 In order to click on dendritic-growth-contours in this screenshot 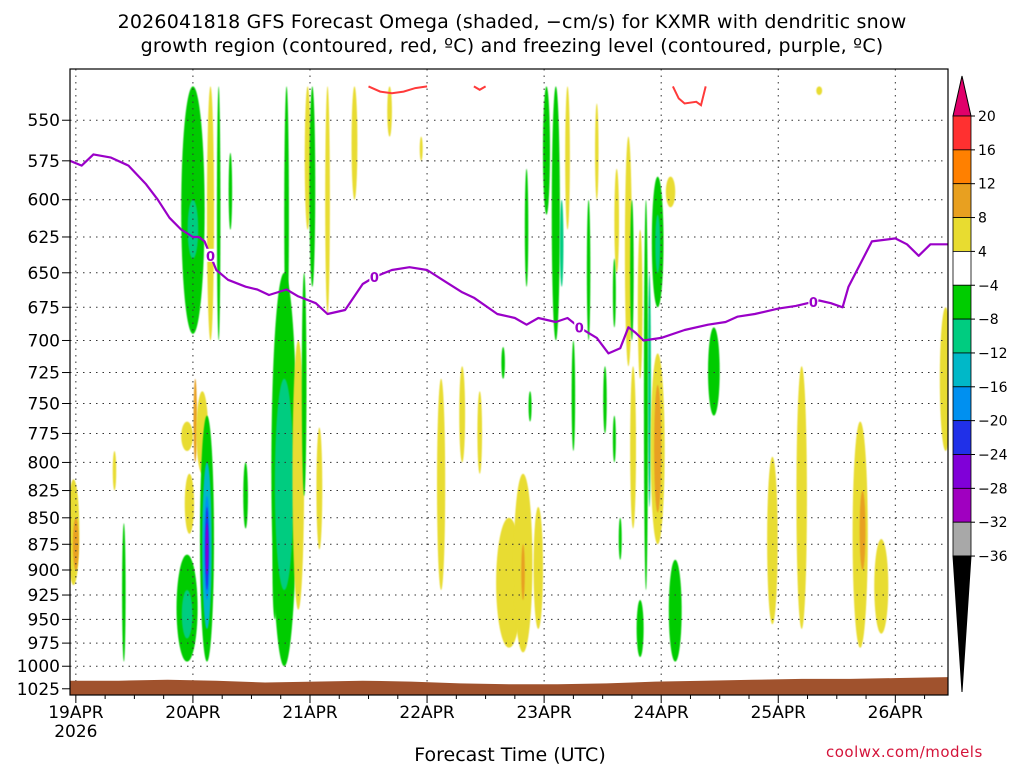, I will do `click(537, 96)`.